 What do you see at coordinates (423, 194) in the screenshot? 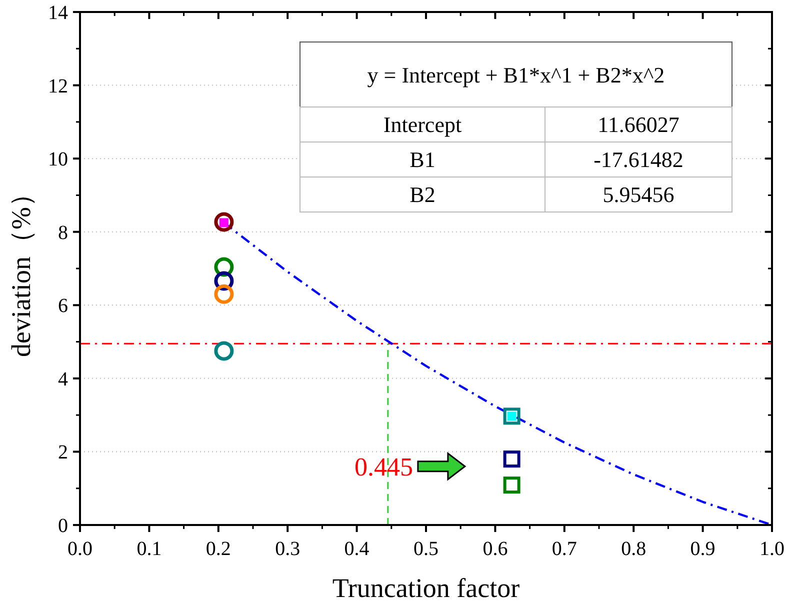
I see `annotation: B2` at bounding box center [423, 194].